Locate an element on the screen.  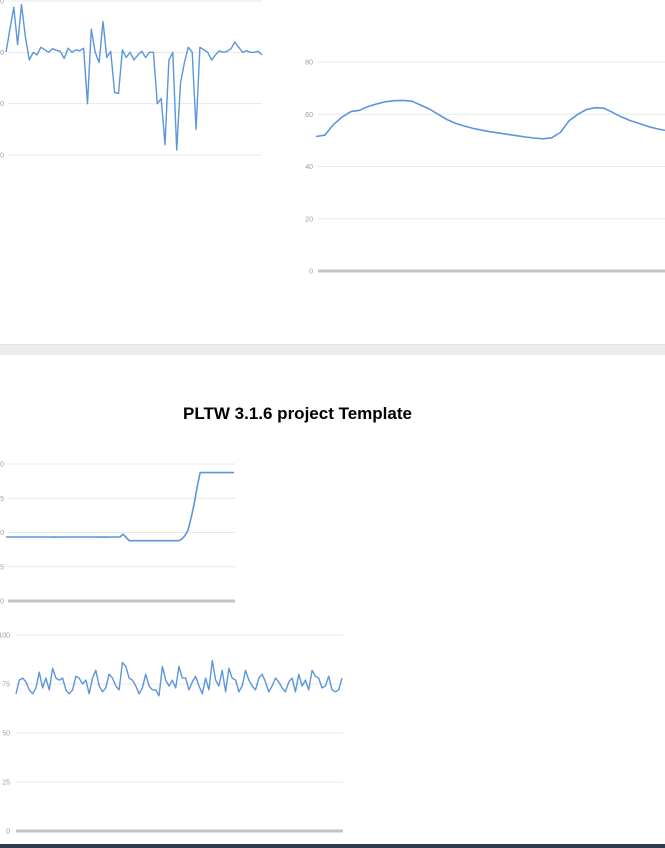
window-bottom-edge is located at coordinates (332, 846).